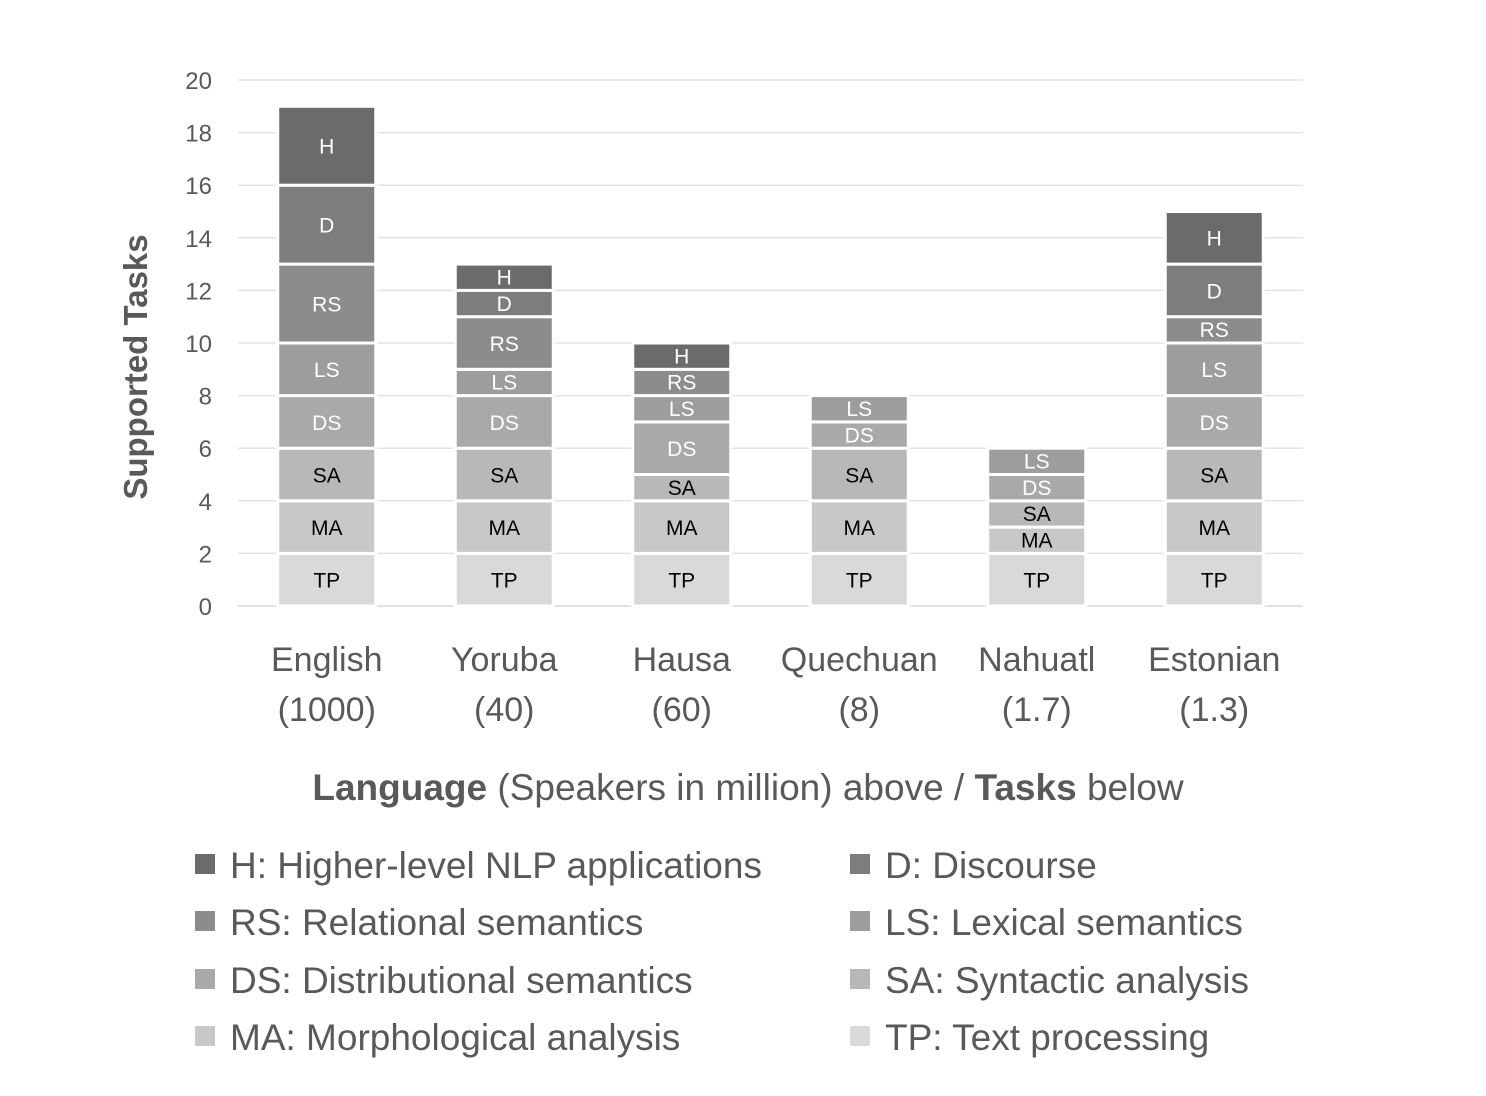 This screenshot has width=1486, height=1096. I want to click on bar-segment-d, so click(504, 303).